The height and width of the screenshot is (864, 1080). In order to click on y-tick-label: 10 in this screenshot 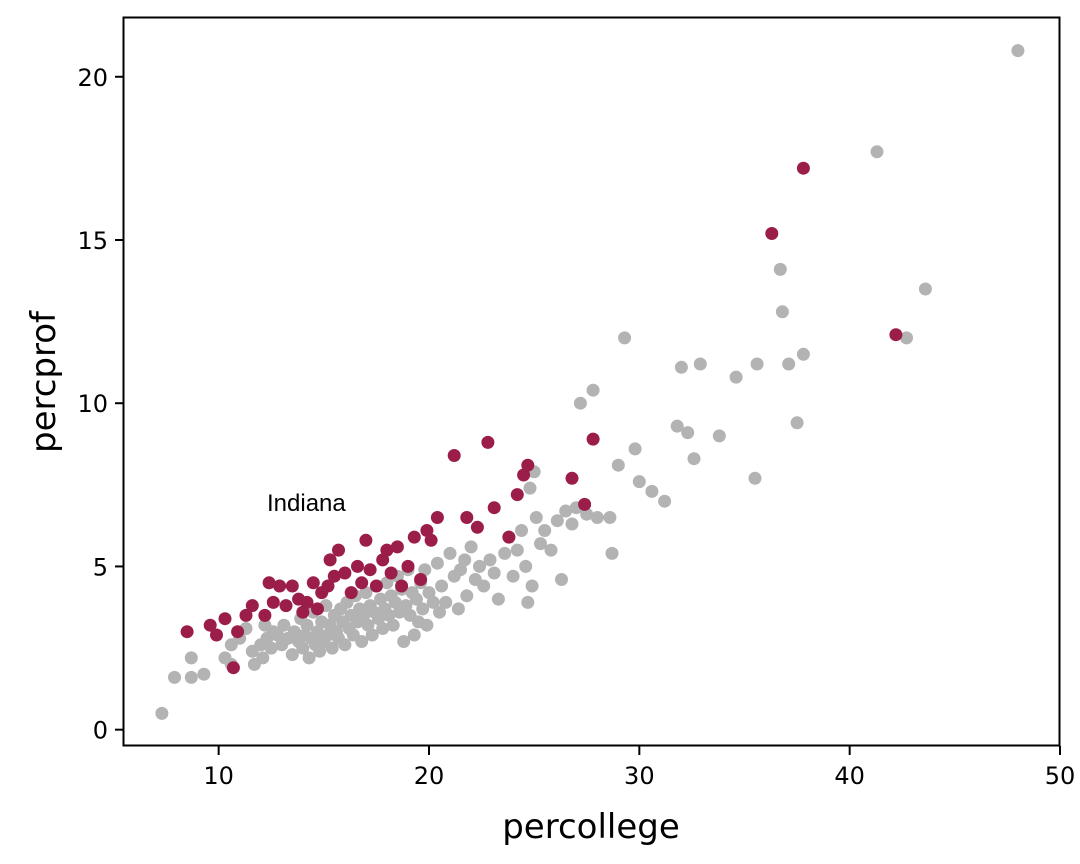, I will do `click(92, 404)`.